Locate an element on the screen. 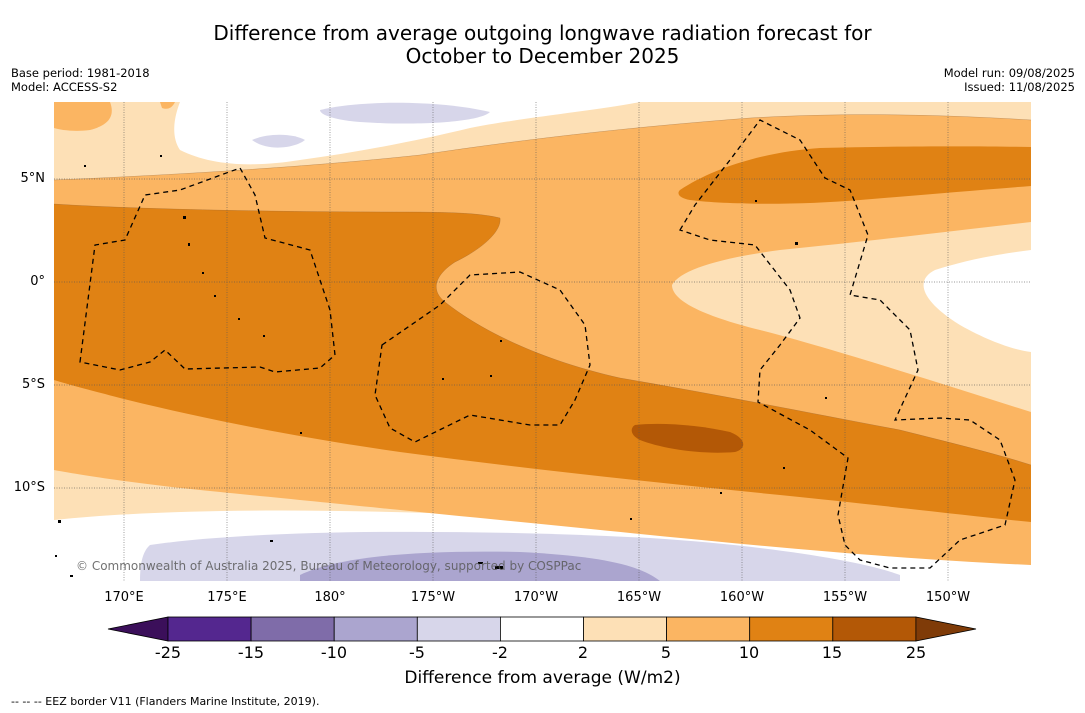  lon-label-160w: 160°W is located at coordinates (742, 597).